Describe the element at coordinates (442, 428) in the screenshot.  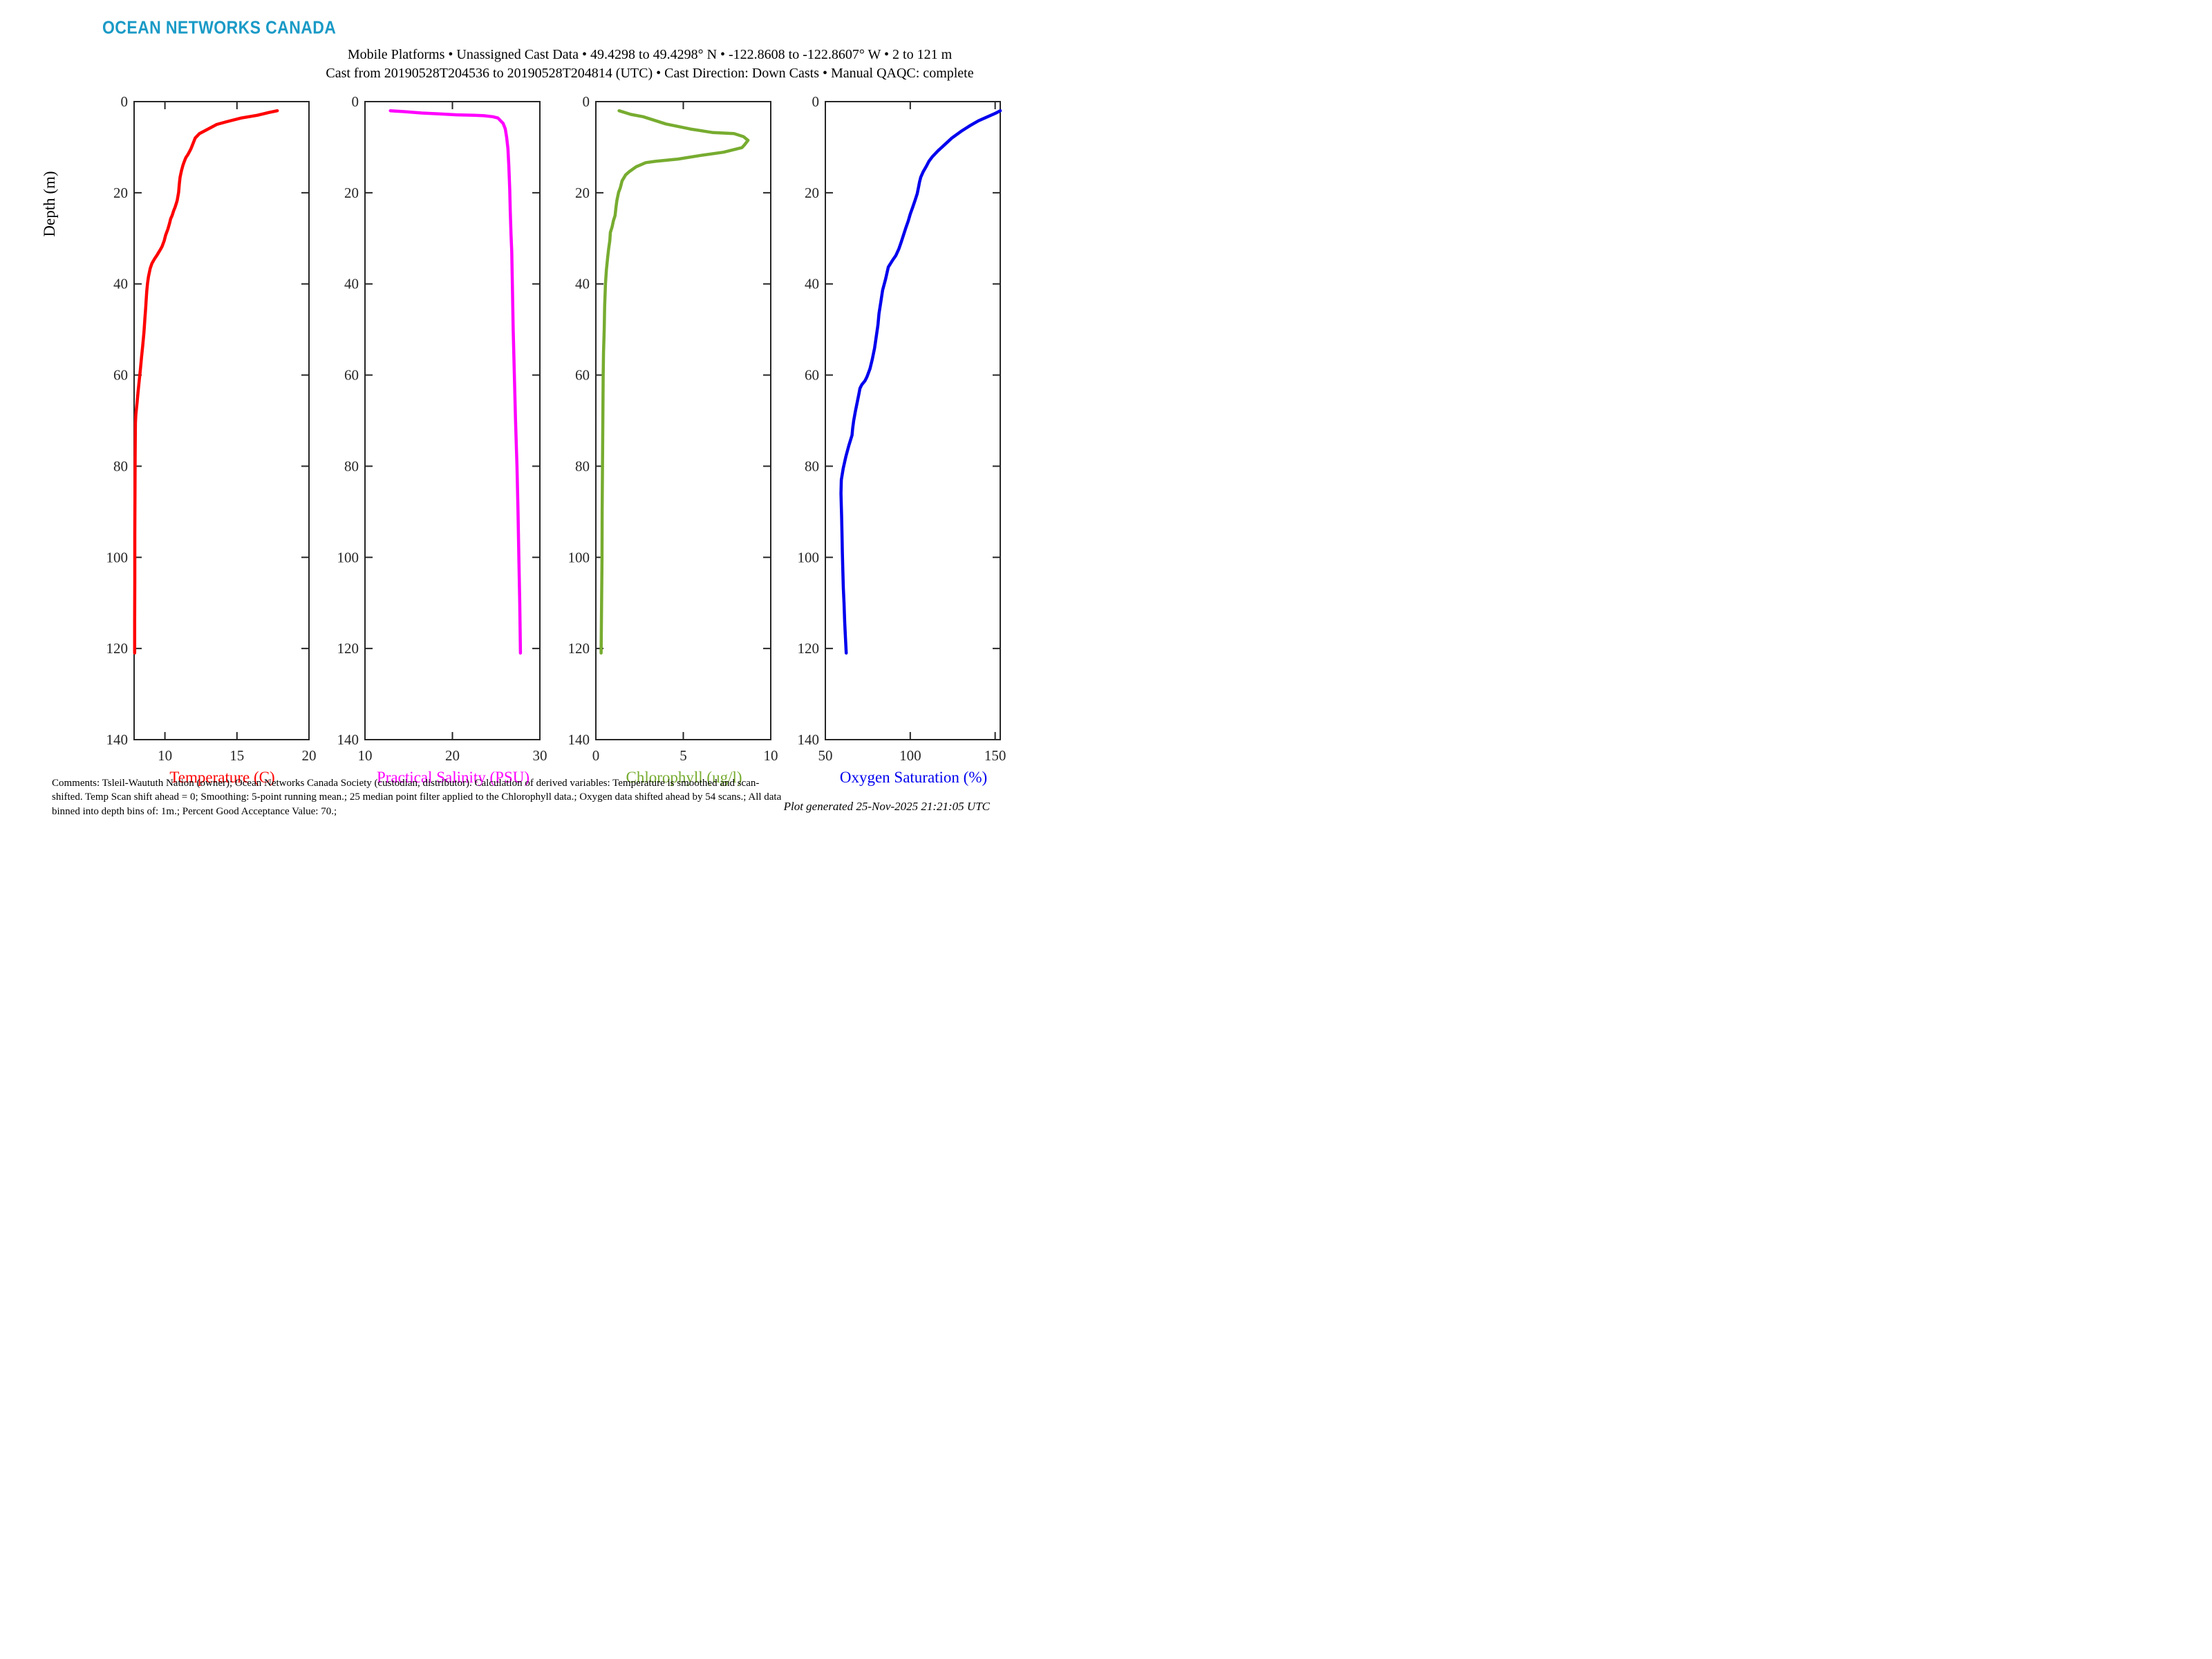
I see `salinity-profile-chart: 10 20 30 0 20 40 60 80 100 120 140` at that location.